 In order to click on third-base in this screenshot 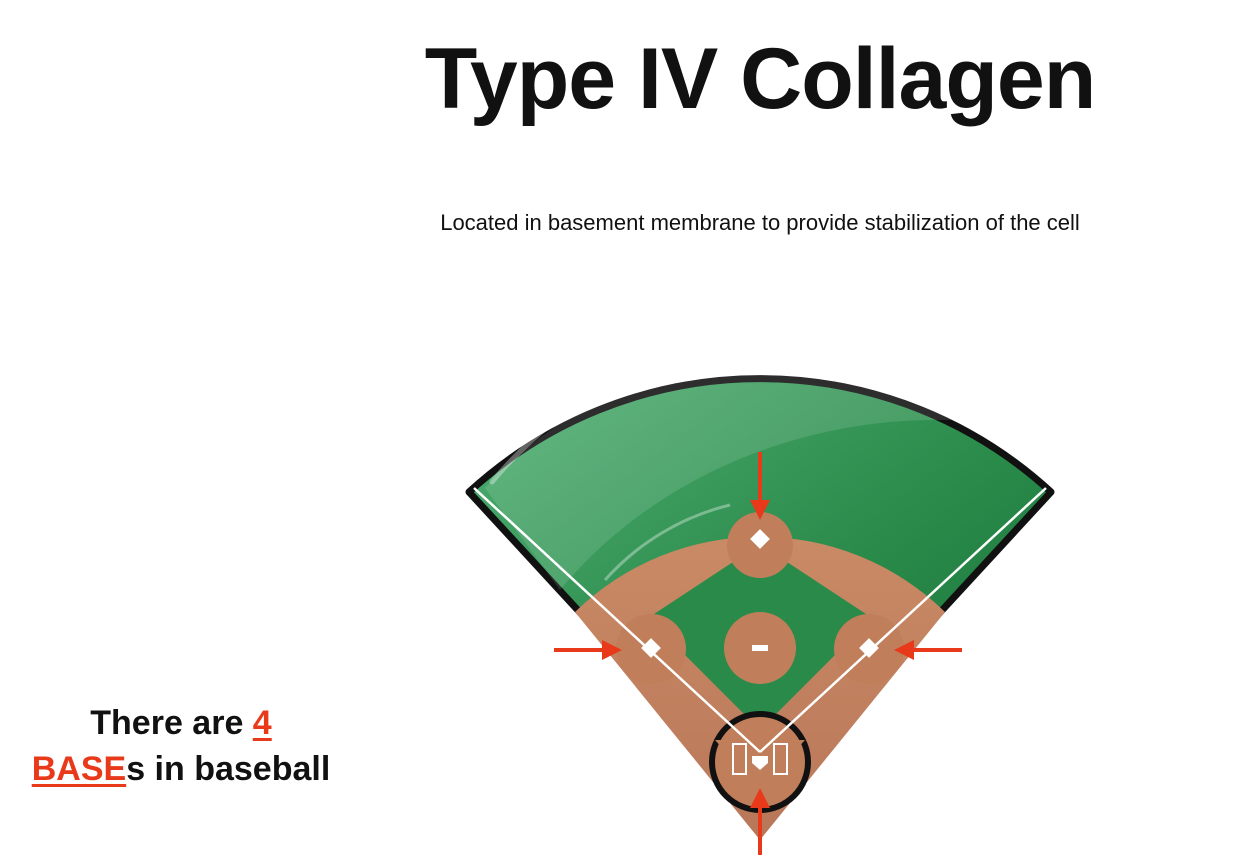, I will do `click(651, 648)`.